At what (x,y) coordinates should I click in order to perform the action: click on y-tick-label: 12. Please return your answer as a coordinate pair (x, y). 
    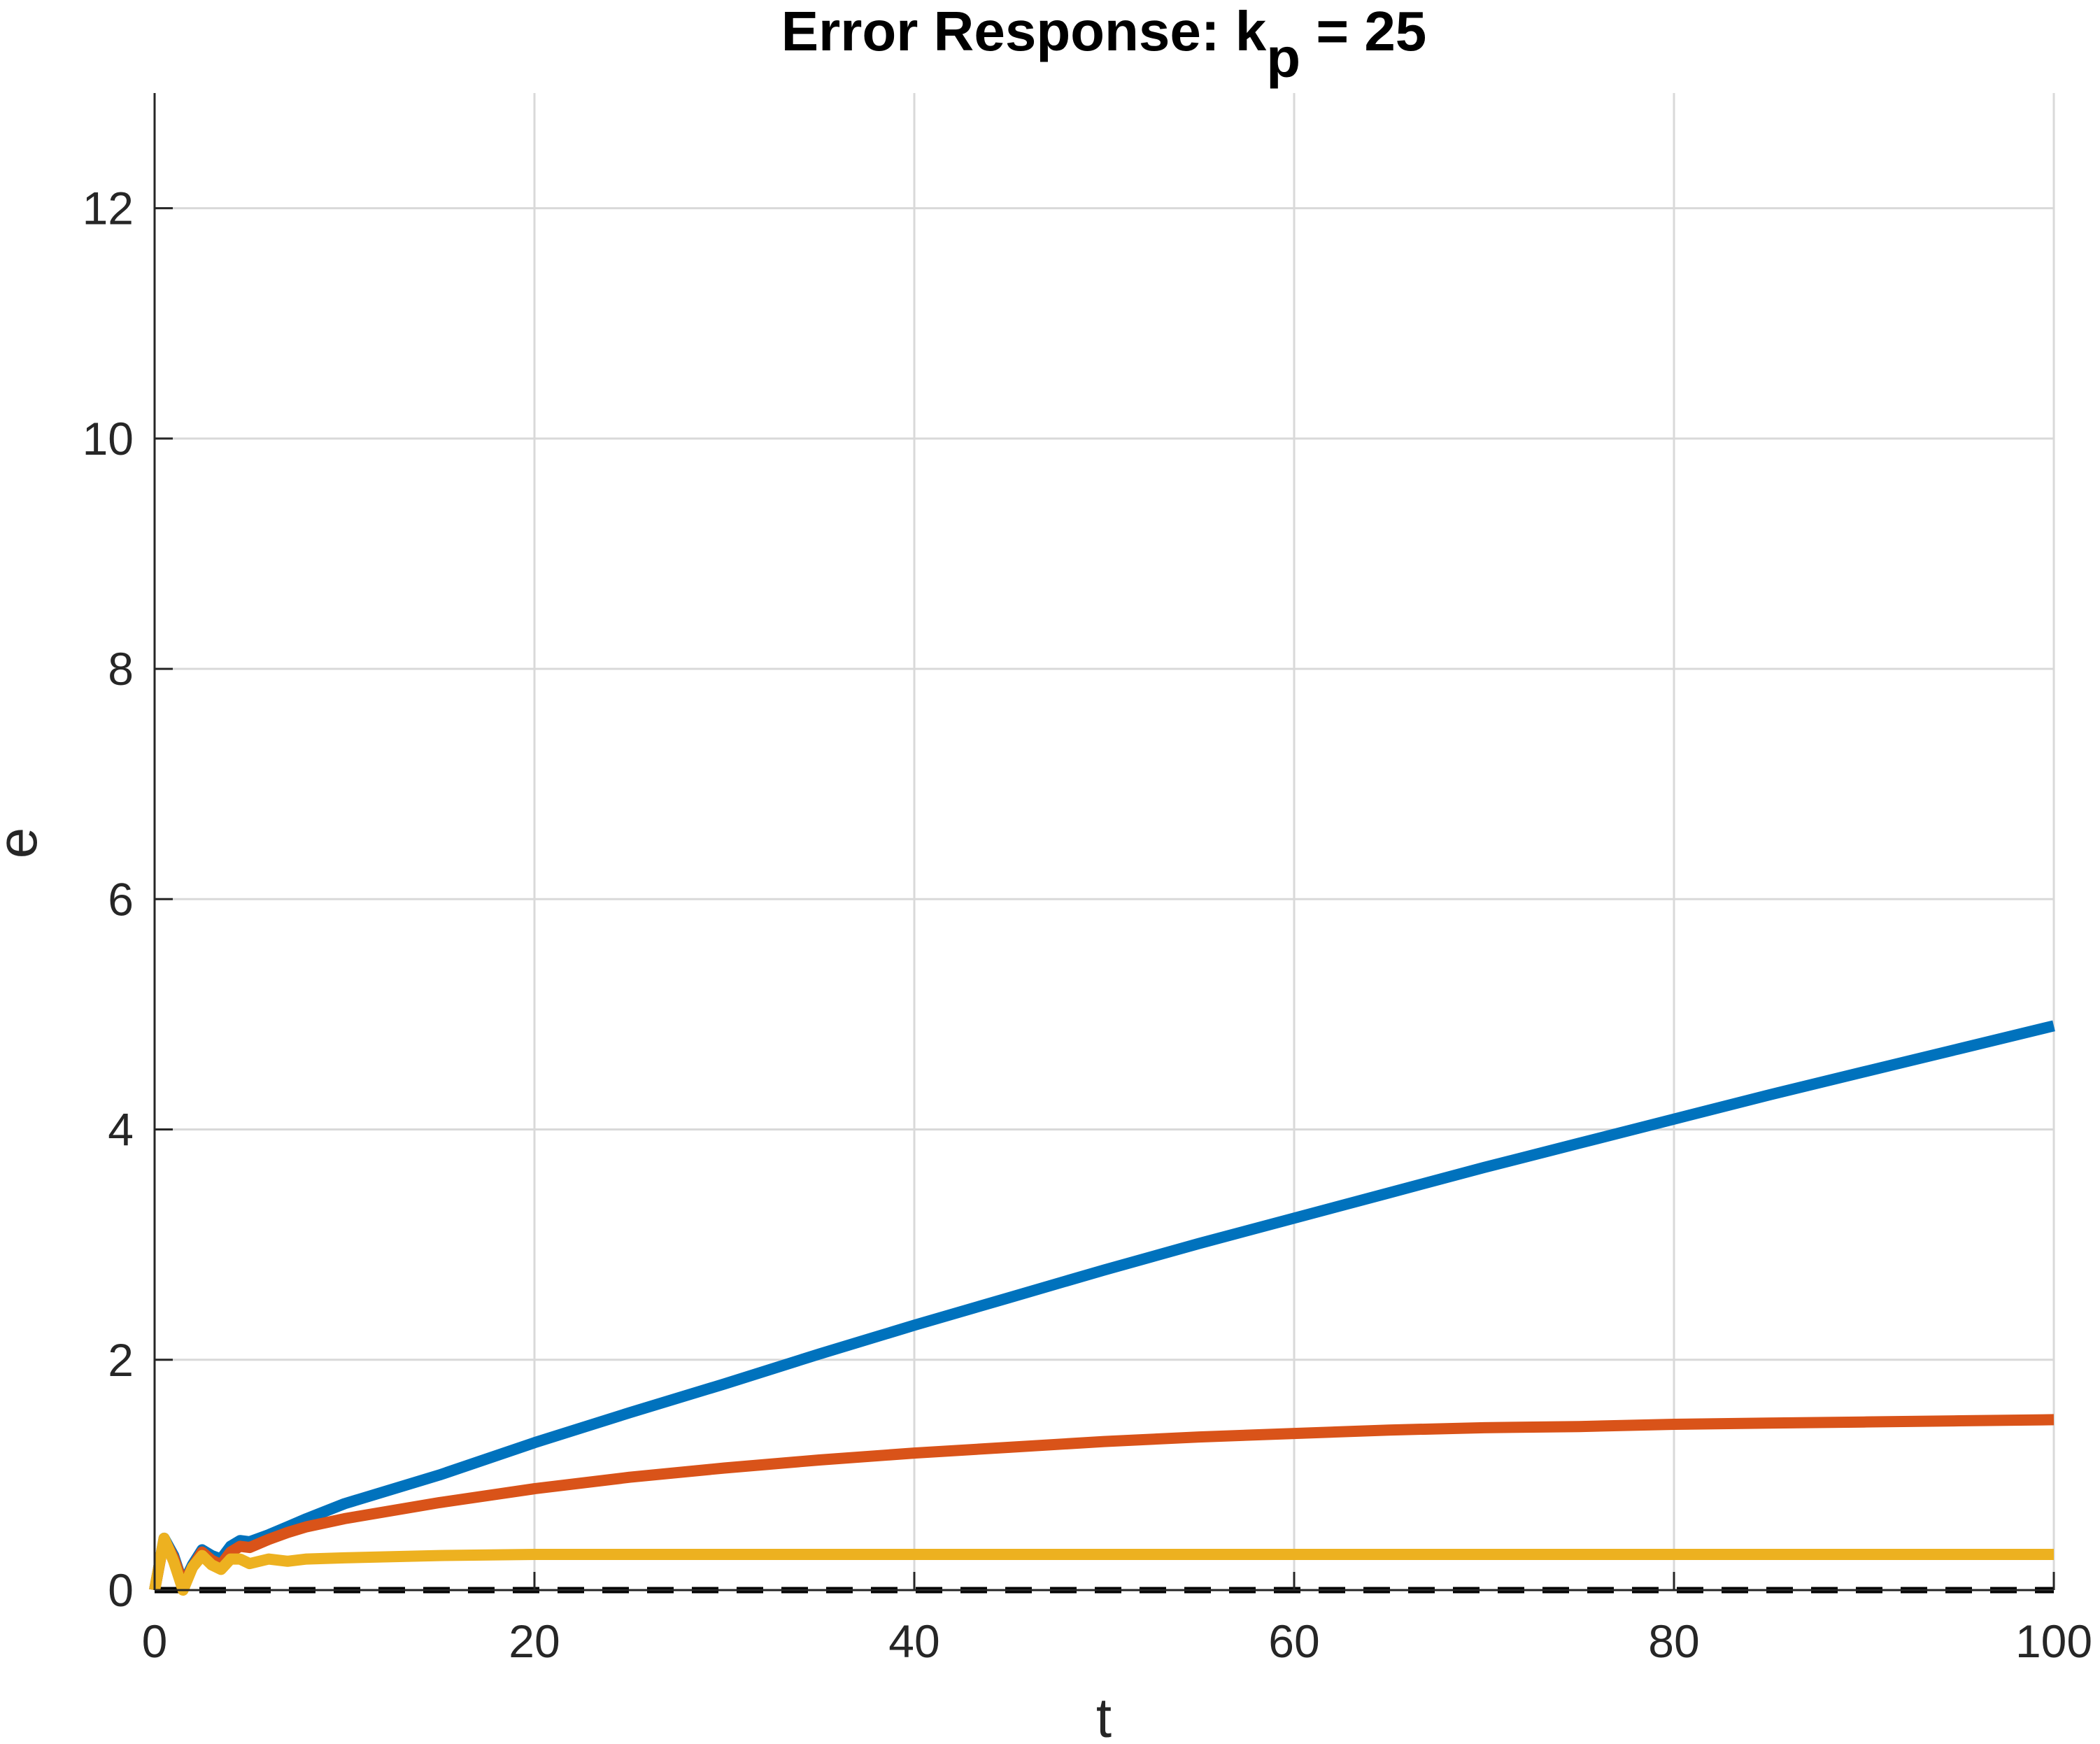
    Looking at the image, I should click on (108, 208).